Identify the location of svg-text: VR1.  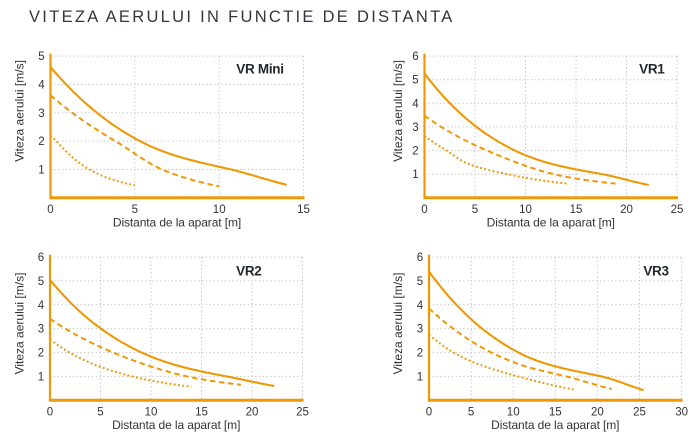
(652, 69).